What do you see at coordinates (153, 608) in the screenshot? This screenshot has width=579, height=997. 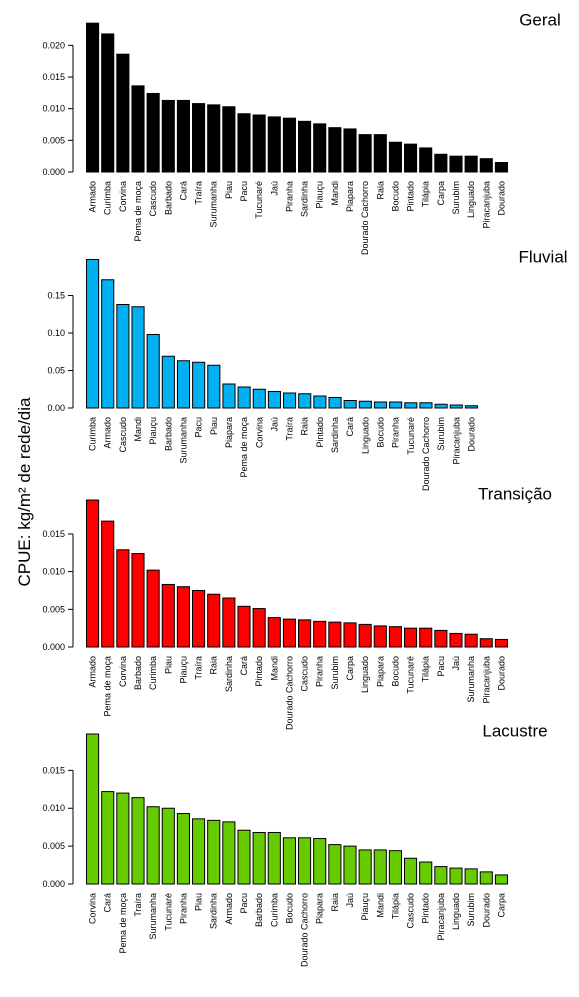 I see `bar-curimba` at bounding box center [153, 608].